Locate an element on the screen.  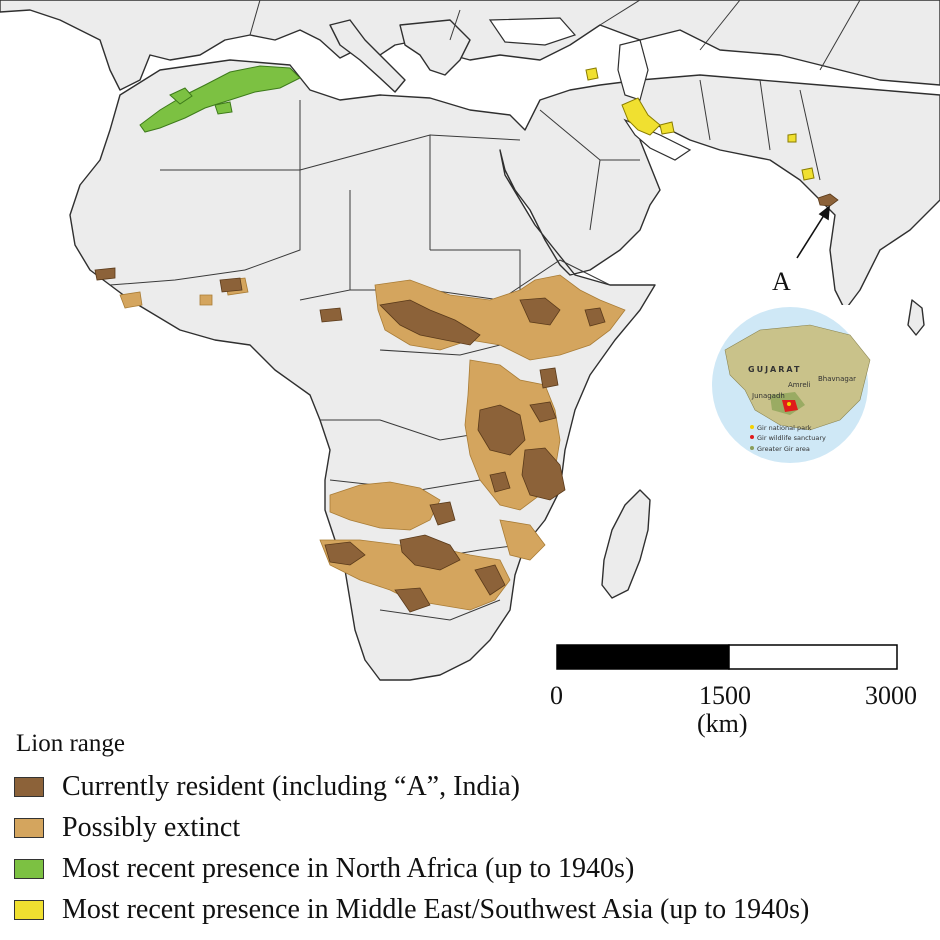
europe-landmass is located at coordinates (470, 45).